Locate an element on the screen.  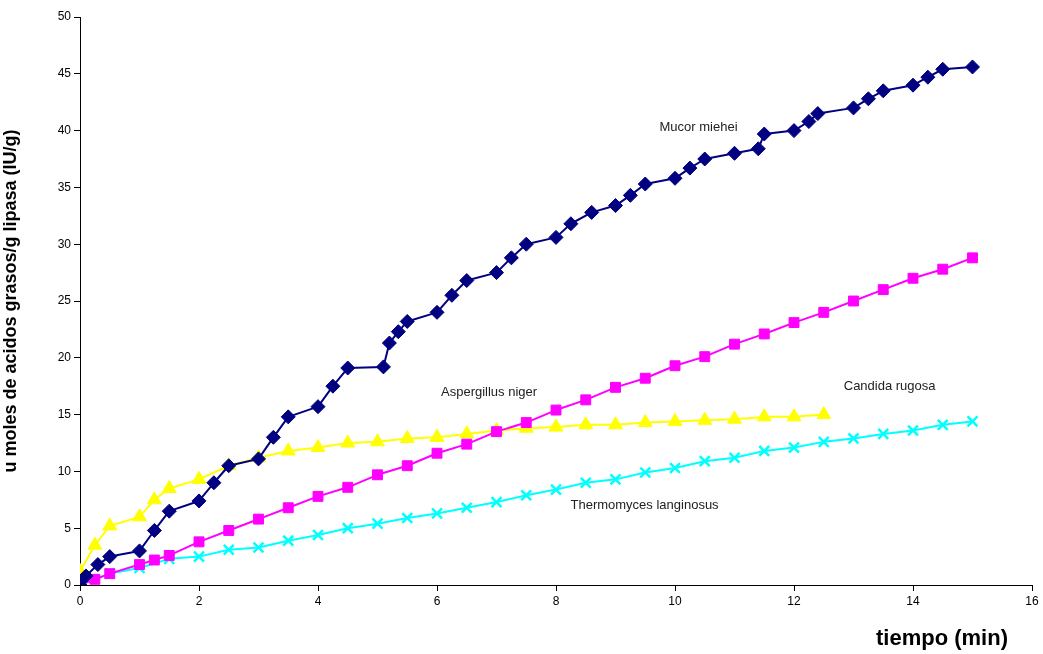
y-tick-label: 15 is located at coordinates (64, 413).